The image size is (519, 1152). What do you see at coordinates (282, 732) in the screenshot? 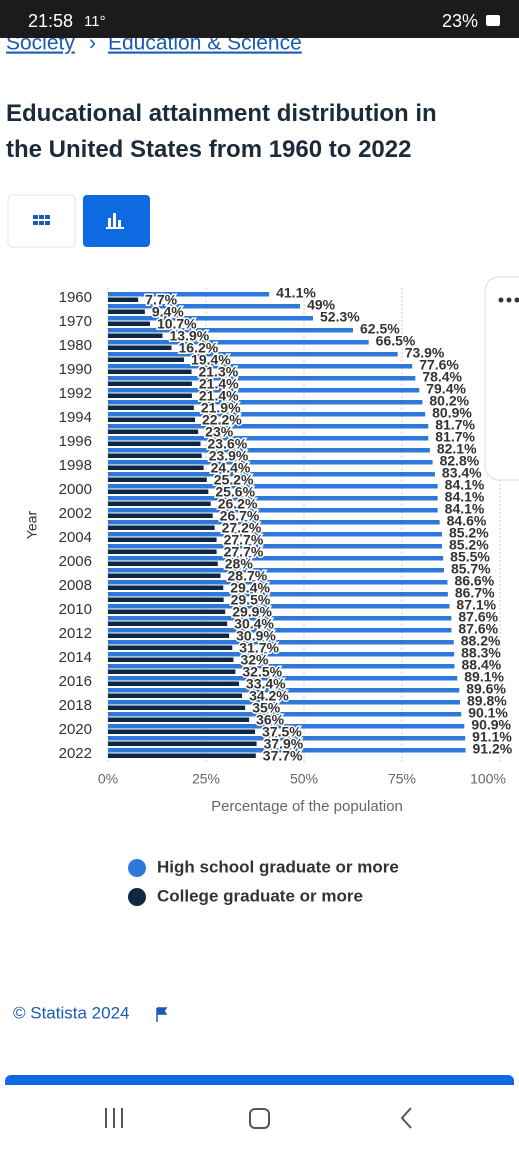
I see `data-label: 37.5%` at bounding box center [282, 732].